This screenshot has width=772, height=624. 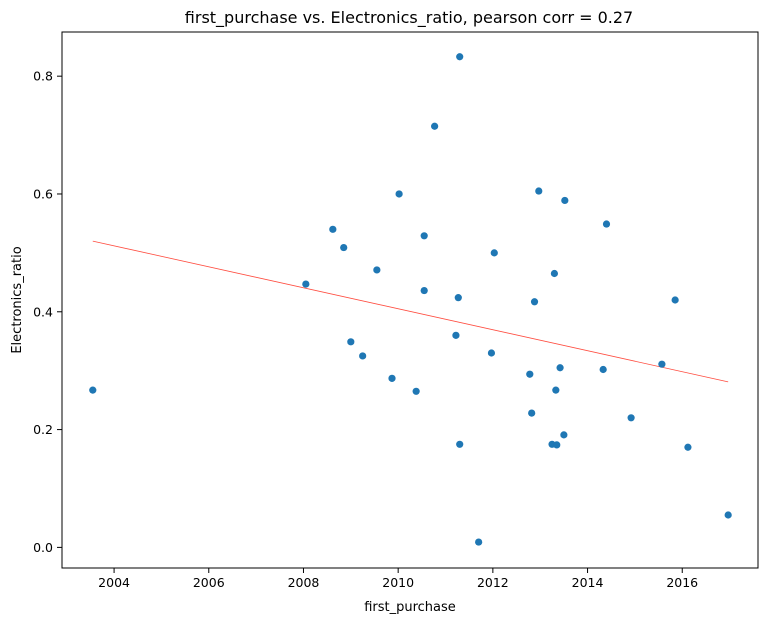 I want to click on y-axis-ticks: 0.0 0.2 0.4 0.6 0.8, so click(x=47, y=312).